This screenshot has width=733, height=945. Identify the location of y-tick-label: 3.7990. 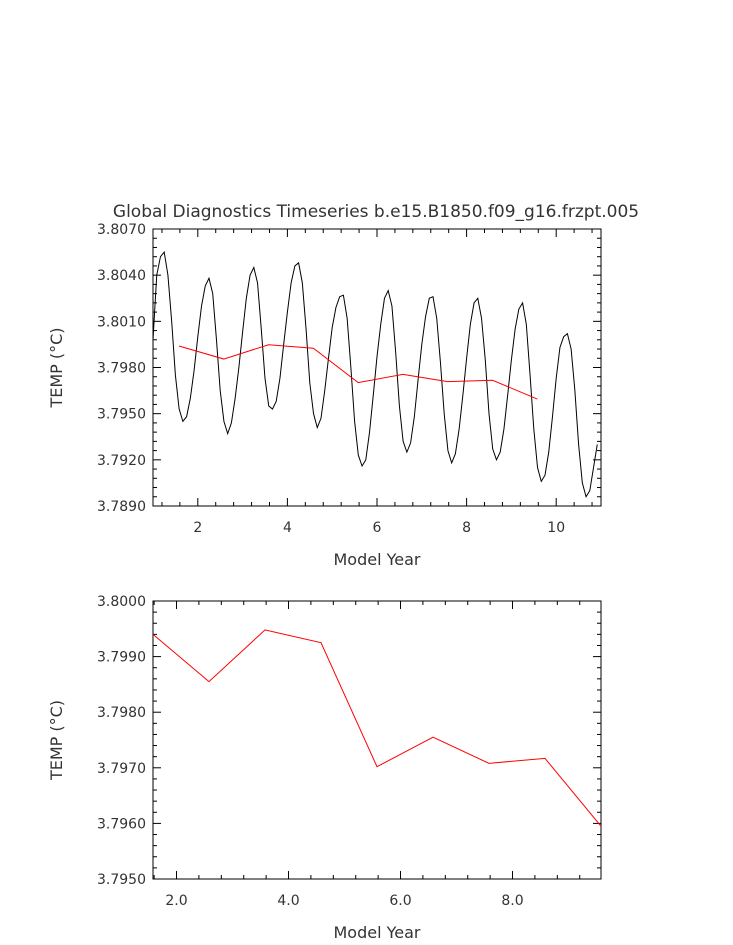
(121, 658).